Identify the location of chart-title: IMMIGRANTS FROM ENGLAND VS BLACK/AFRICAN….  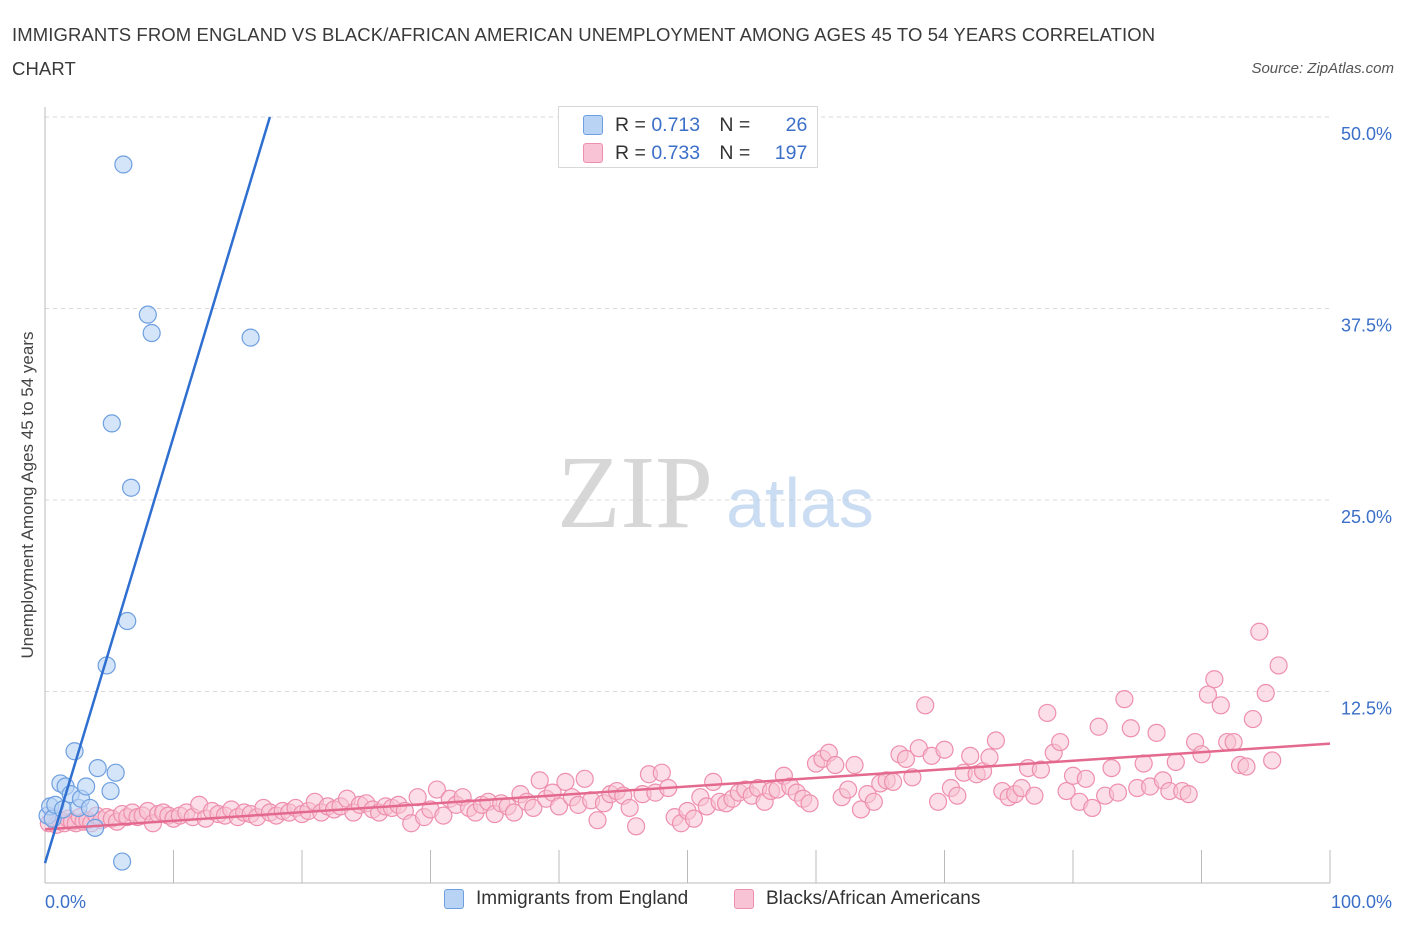
(584, 51).